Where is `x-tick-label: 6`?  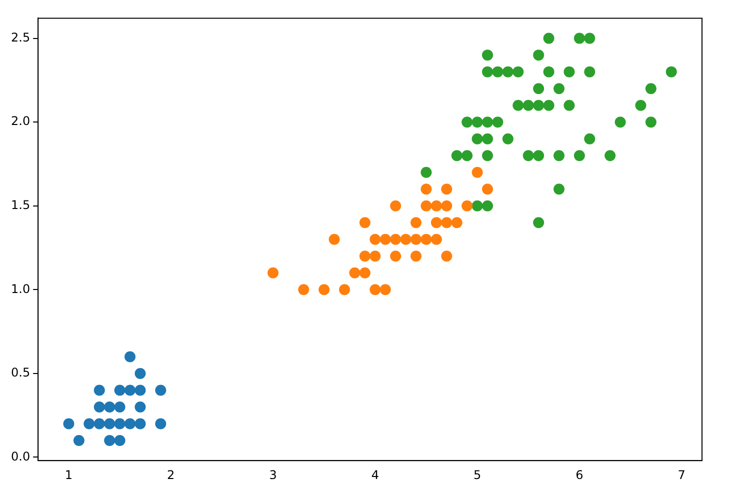 x-tick-label: 6 is located at coordinates (580, 475).